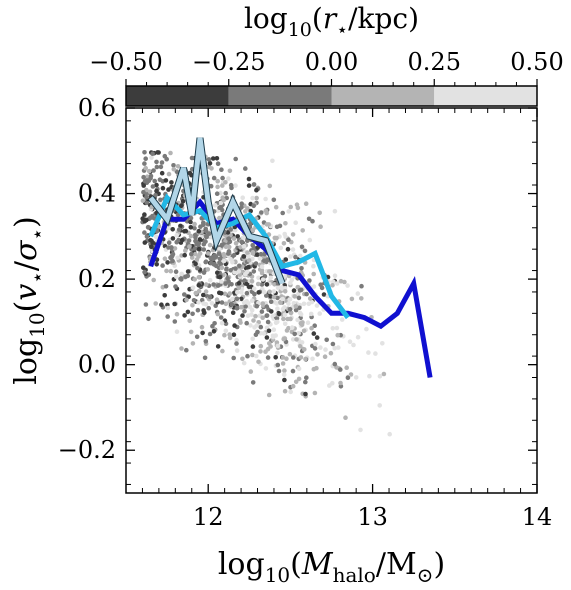 Image resolution: width=571 pixels, height=590 pixels. Describe the element at coordinates (434, 62) in the screenshot. I see `colorbar-tick-label: 0.25` at that location.